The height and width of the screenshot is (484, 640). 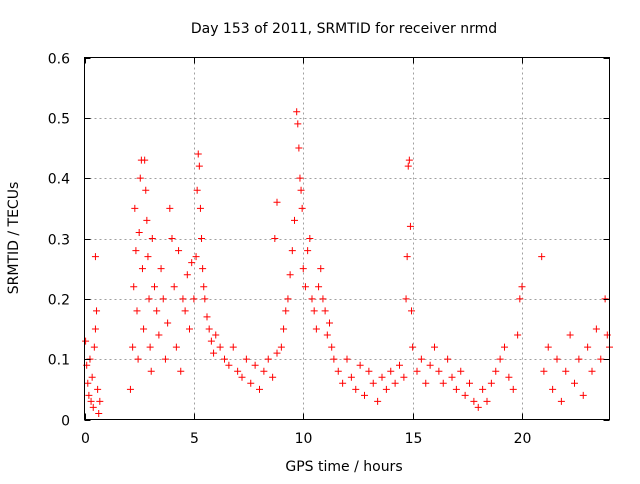 I want to click on x-tick-label: 15, so click(x=414, y=439).